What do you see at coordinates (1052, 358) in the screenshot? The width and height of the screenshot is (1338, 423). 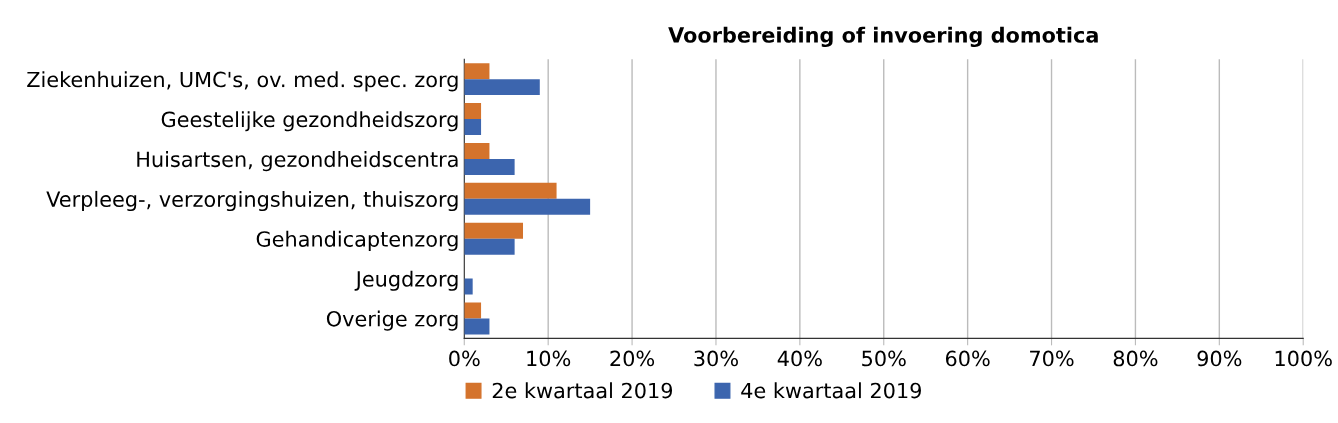 I see `x-tick-label: 70%` at bounding box center [1052, 358].